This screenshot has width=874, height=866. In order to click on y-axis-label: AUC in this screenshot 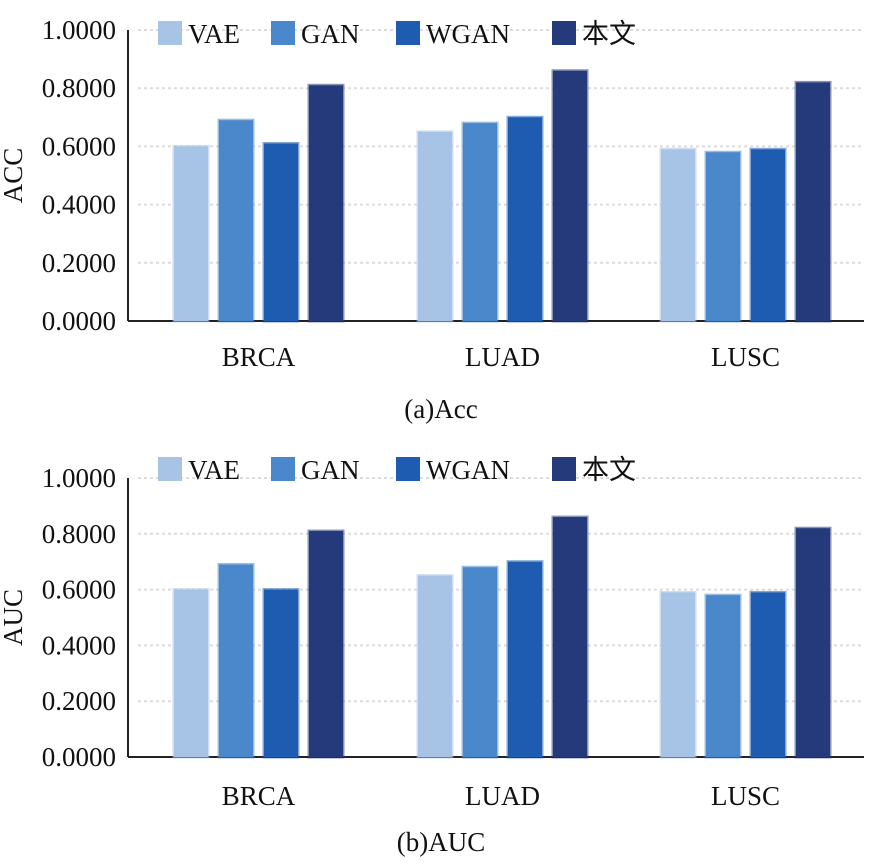, I will do `click(14, 617)`.